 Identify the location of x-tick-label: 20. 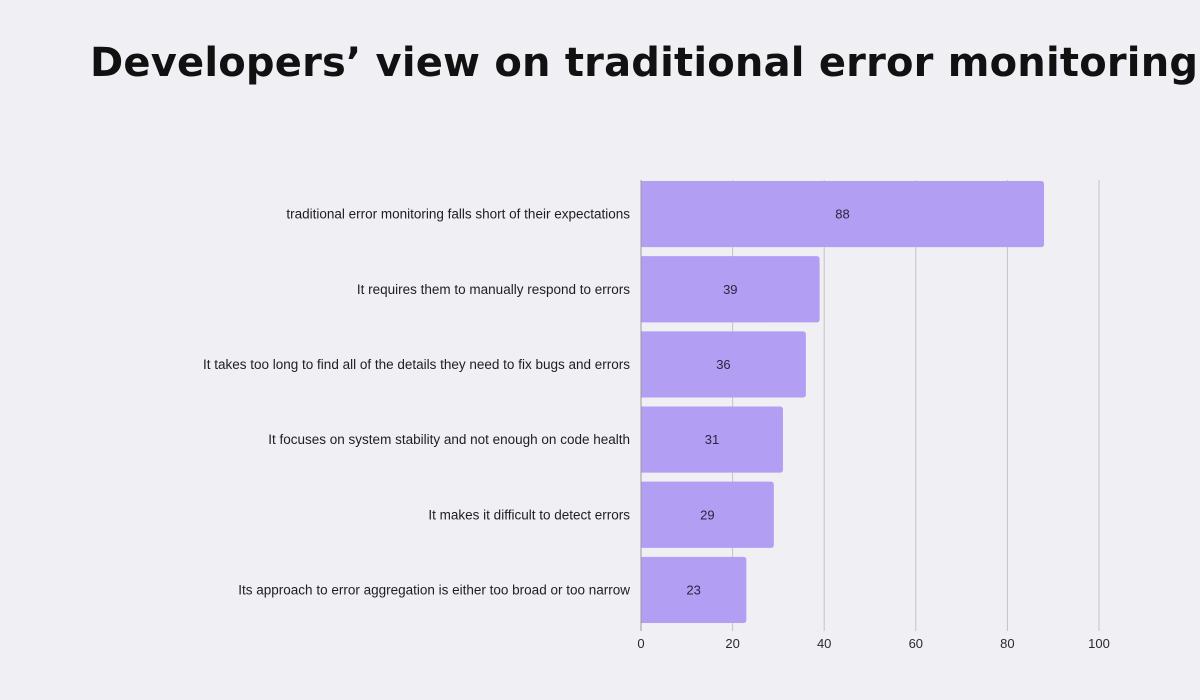
(732, 643).